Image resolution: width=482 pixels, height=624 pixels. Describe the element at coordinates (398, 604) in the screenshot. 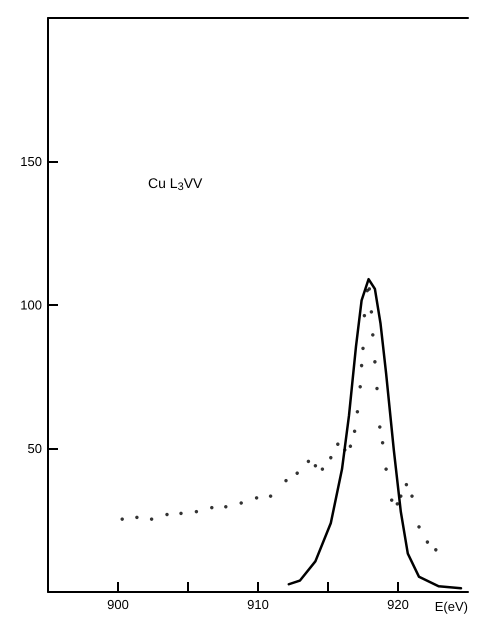

I see `x-tick-label: 920` at that location.